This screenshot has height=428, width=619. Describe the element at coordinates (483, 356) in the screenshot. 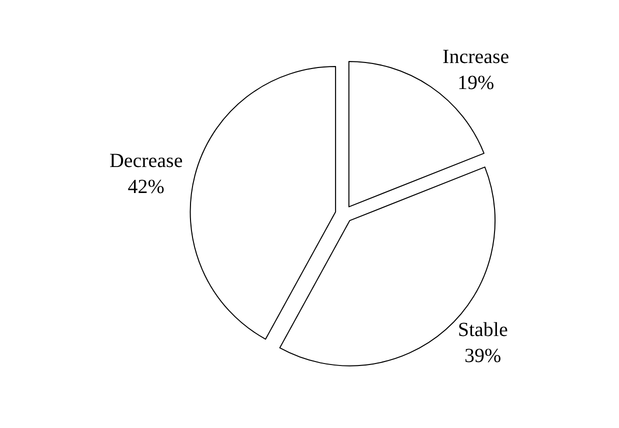

I see `data-label: 39%` at that location.